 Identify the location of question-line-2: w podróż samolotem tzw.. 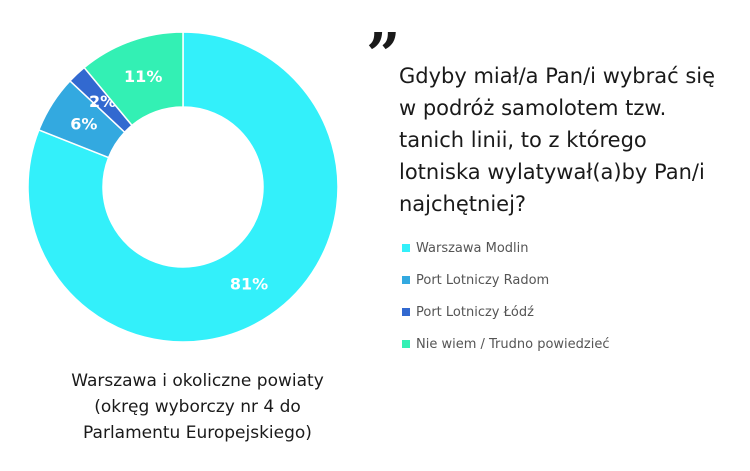
(533, 108).